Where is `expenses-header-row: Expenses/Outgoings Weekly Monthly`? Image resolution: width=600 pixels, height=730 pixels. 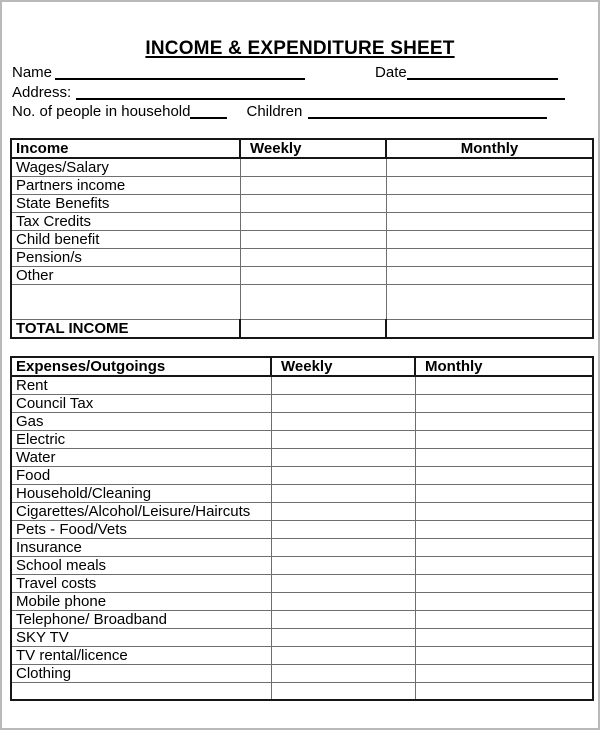 expenses-header-row: Expenses/Outgoings Weekly Monthly is located at coordinates (302, 366).